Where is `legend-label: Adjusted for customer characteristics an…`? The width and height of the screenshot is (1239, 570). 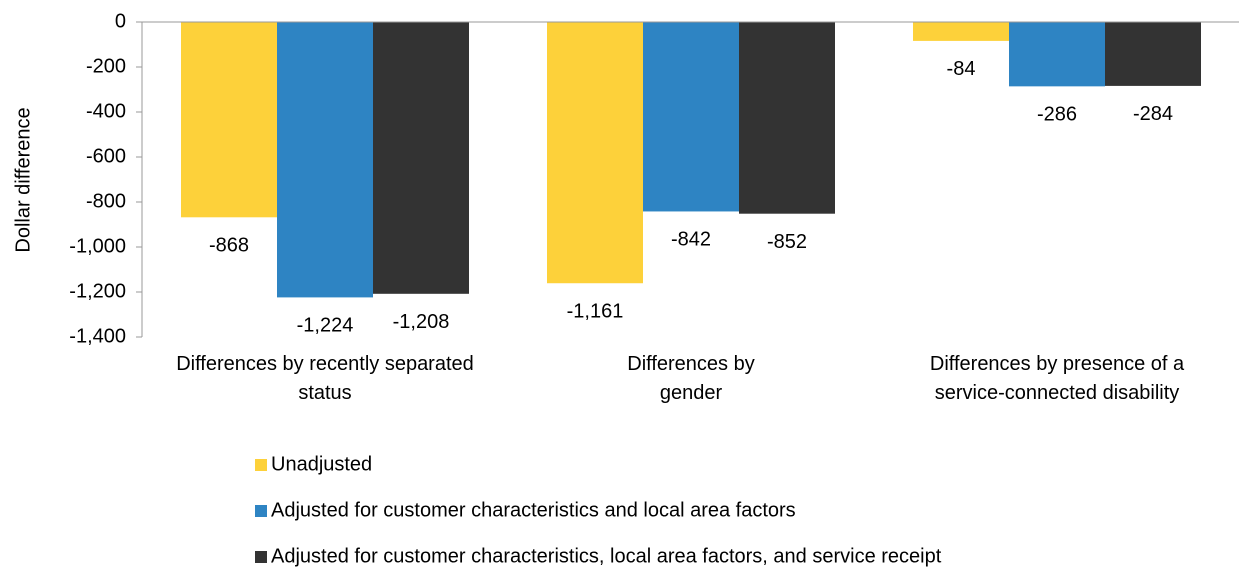
legend-label: Adjusted for customer characteristics an… is located at coordinates (533, 510).